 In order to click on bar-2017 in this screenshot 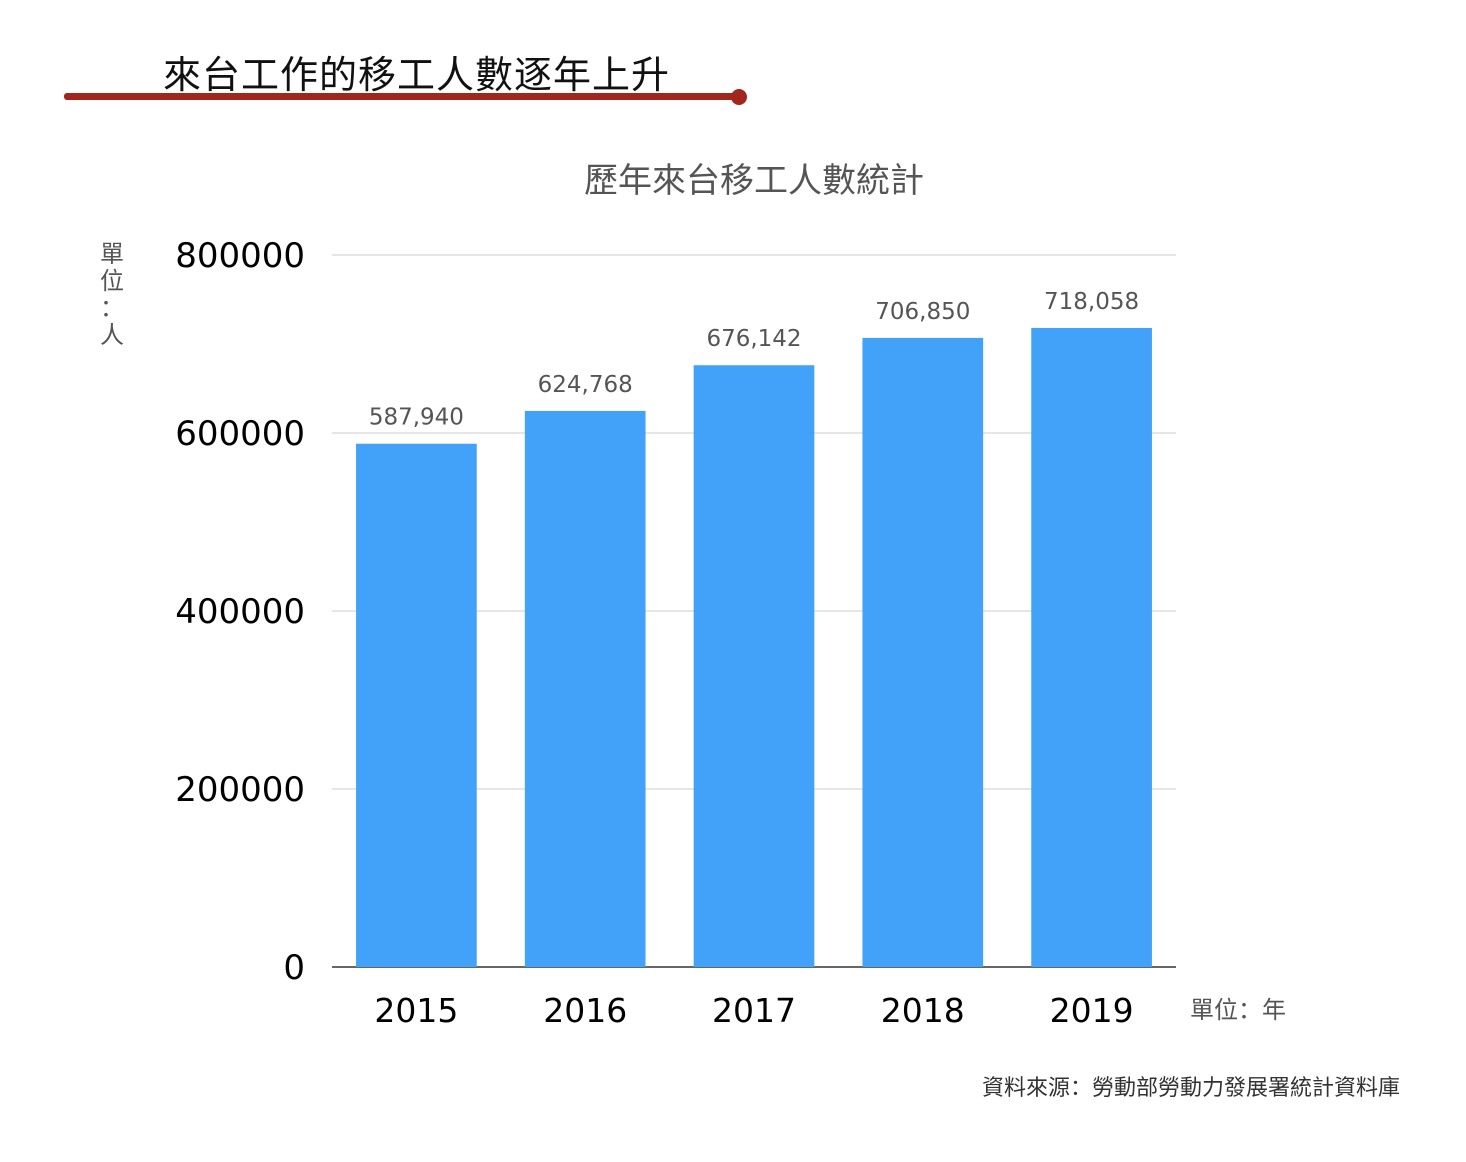, I will do `click(754, 666)`.